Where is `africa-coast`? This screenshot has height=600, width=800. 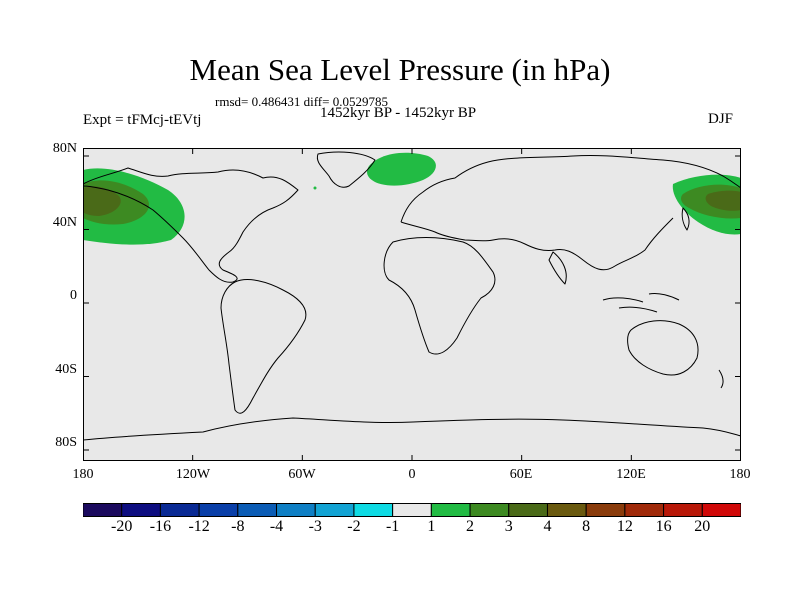
africa-coast is located at coordinates (439, 296).